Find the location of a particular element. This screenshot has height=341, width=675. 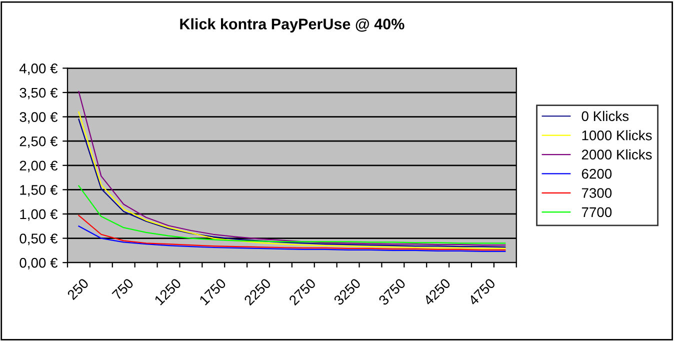

y-tick-label: 2,00 € is located at coordinates (39, 166).